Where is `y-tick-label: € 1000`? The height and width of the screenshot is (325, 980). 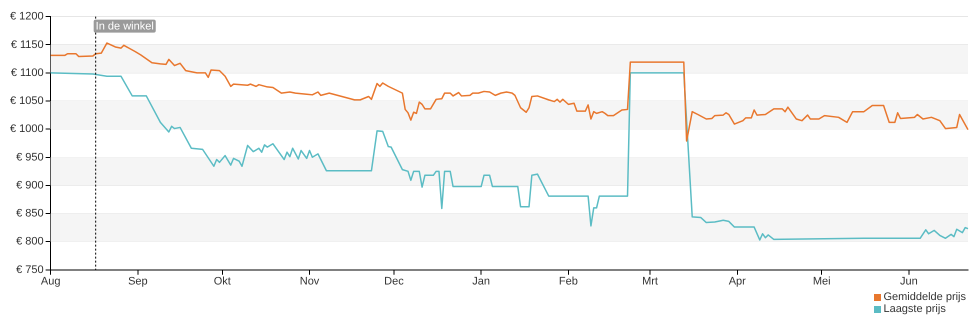
y-tick-label: € 1000 is located at coordinates (27, 129).